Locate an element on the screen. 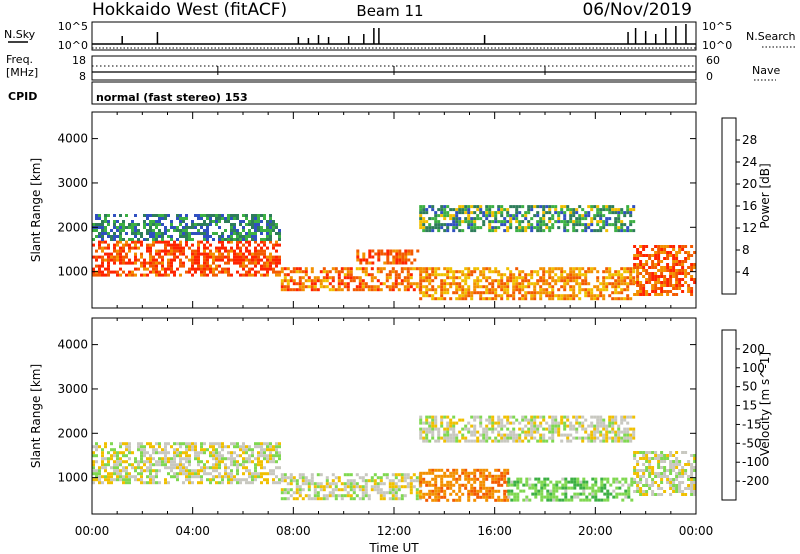 The width and height of the screenshot is (800, 554). power-ytick-label: 1000 is located at coordinates (72, 272).